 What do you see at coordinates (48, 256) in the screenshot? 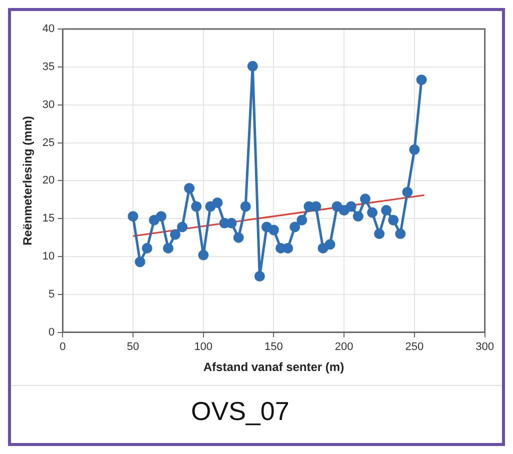
I see `y-tick-label: 10` at bounding box center [48, 256].